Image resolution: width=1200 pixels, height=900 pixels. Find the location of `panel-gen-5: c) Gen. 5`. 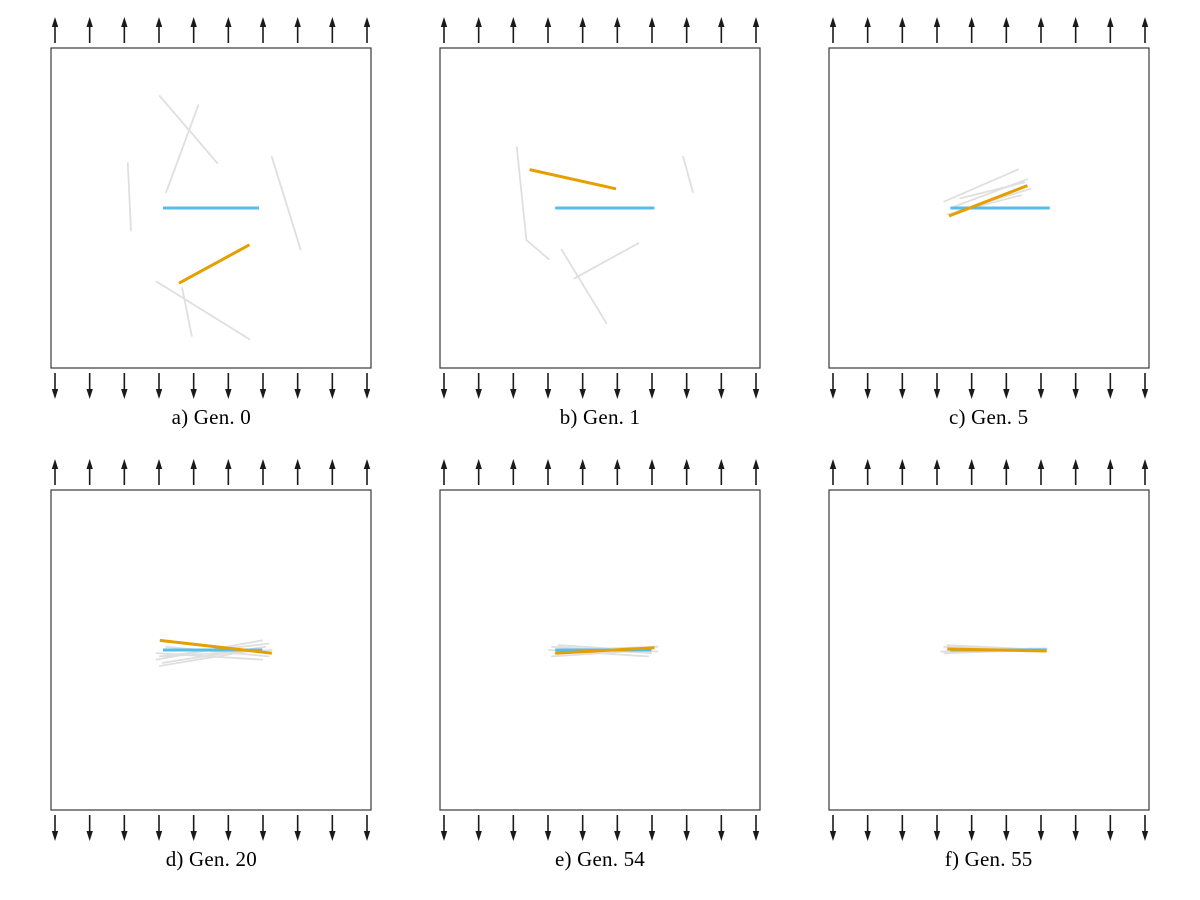

panel-gen-5: c) Gen. 5 is located at coordinates (989, 220).